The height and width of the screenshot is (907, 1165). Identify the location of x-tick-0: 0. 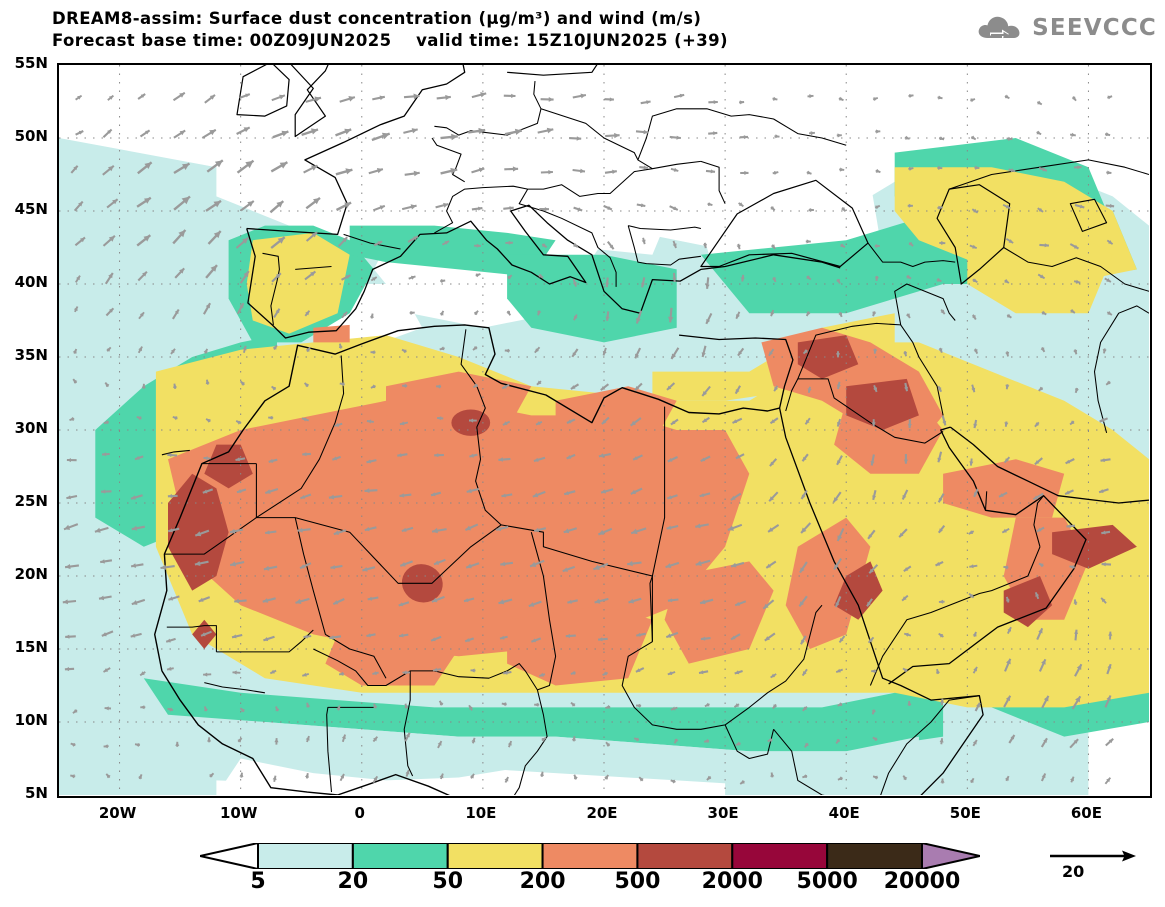
(359, 813).